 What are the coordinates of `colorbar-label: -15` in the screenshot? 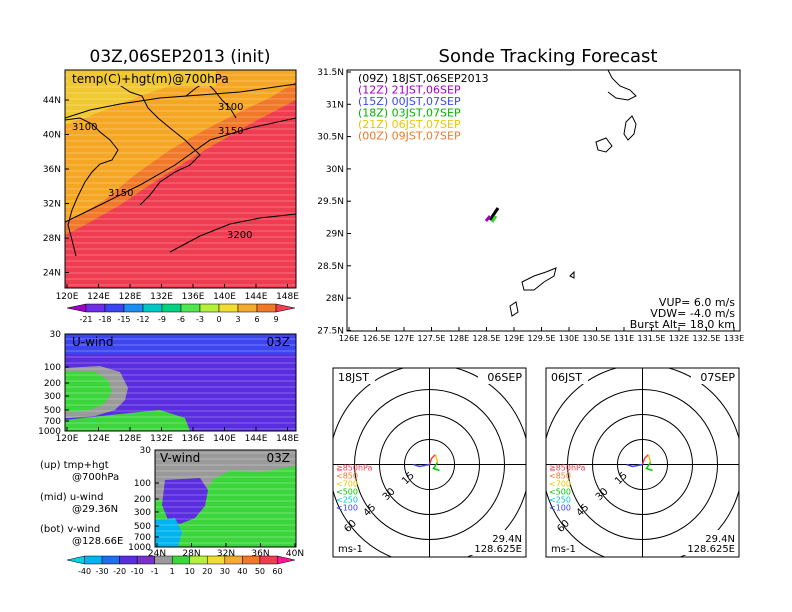 It's located at (123, 319).